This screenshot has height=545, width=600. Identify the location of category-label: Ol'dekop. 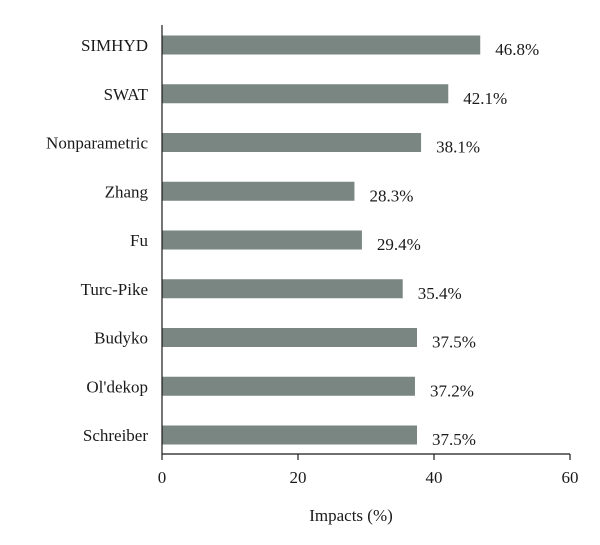
(117, 386).